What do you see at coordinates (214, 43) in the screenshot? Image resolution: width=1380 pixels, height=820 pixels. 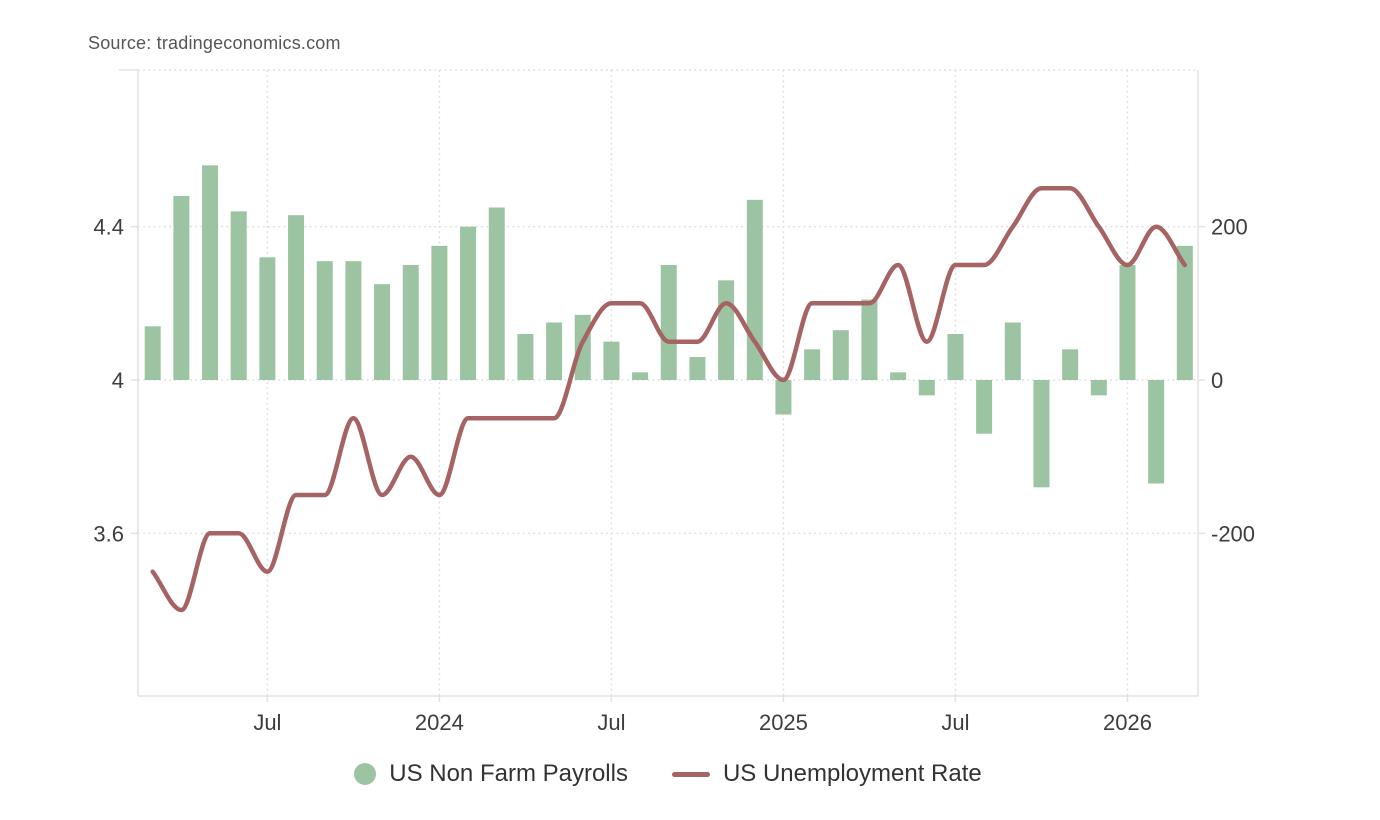 I see `source-attribution-text: Source: tradingeconomics.com` at bounding box center [214, 43].